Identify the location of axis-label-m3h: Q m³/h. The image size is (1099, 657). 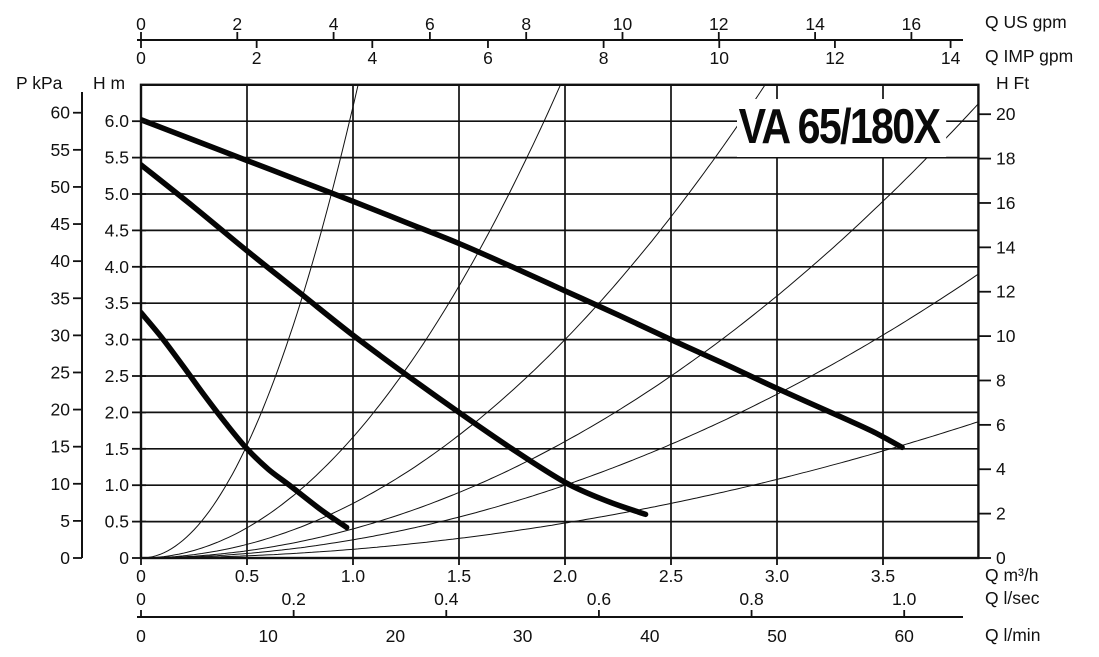
(1012, 575).